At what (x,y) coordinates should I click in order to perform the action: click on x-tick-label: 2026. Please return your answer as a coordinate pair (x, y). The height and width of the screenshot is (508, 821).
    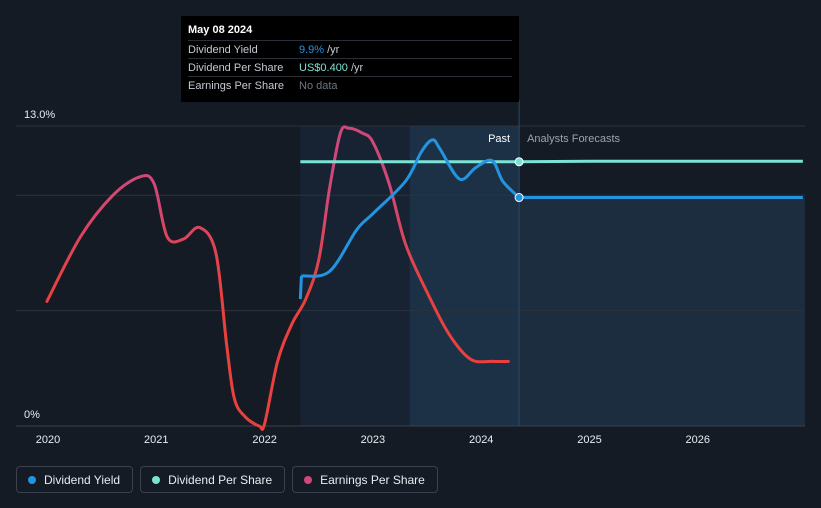
    Looking at the image, I should click on (698, 440).